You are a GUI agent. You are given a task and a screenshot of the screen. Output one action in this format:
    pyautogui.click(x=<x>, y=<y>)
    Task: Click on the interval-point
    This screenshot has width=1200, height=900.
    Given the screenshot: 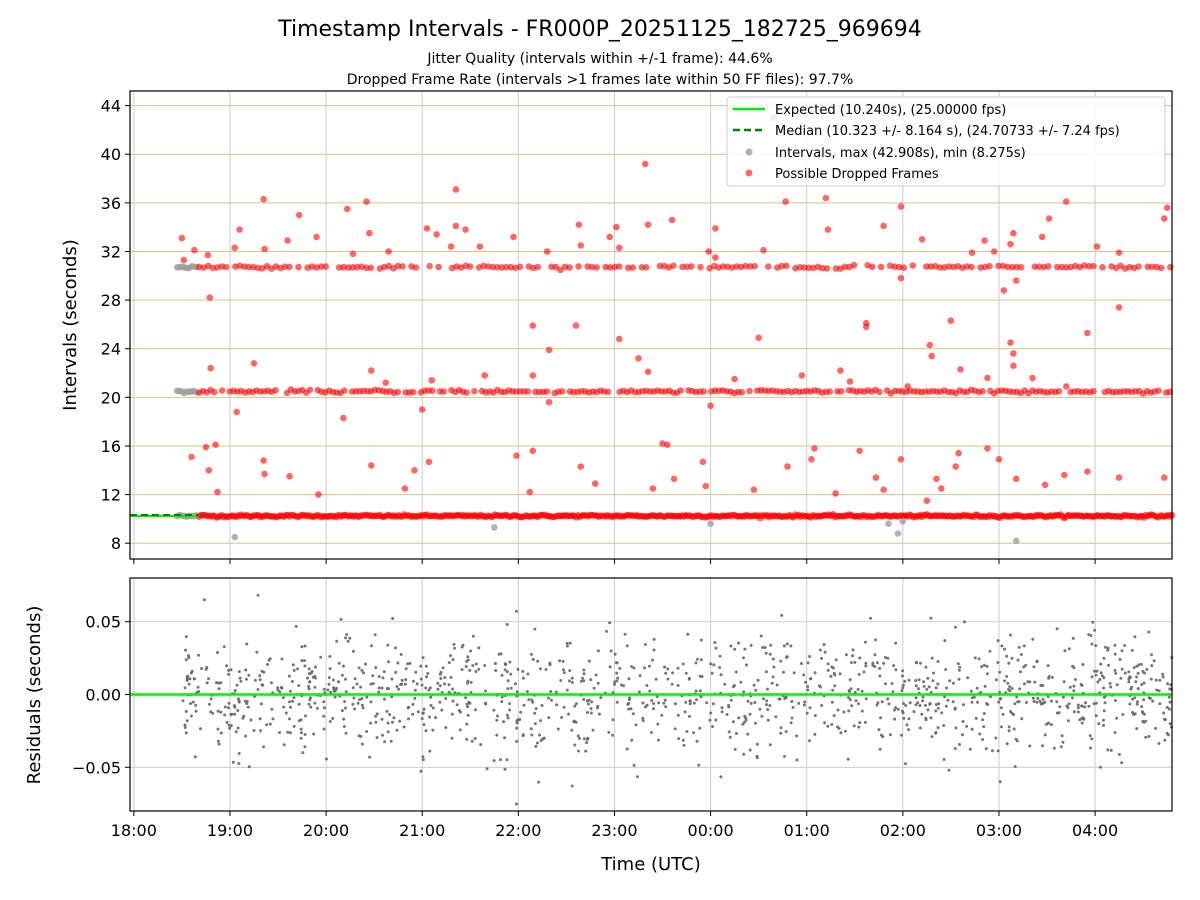 What is the action you would take?
    pyautogui.click(x=1016, y=541)
    